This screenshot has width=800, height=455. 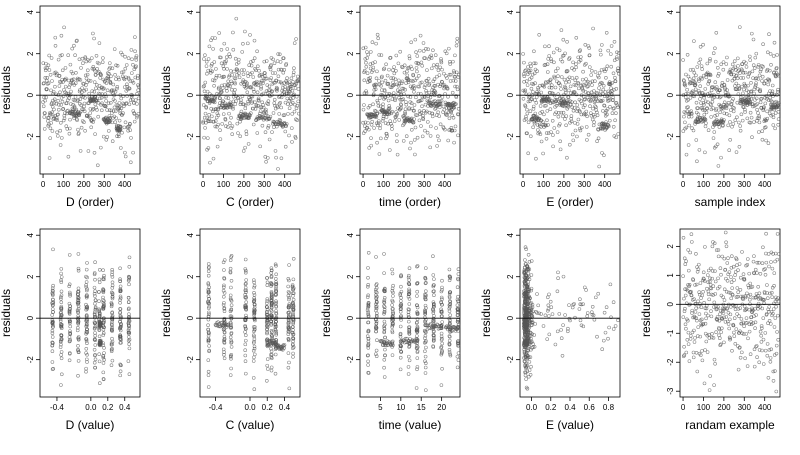 What do you see at coordinates (90, 425) in the screenshot?
I see `x-axis-label: D (value)` at bounding box center [90, 425].